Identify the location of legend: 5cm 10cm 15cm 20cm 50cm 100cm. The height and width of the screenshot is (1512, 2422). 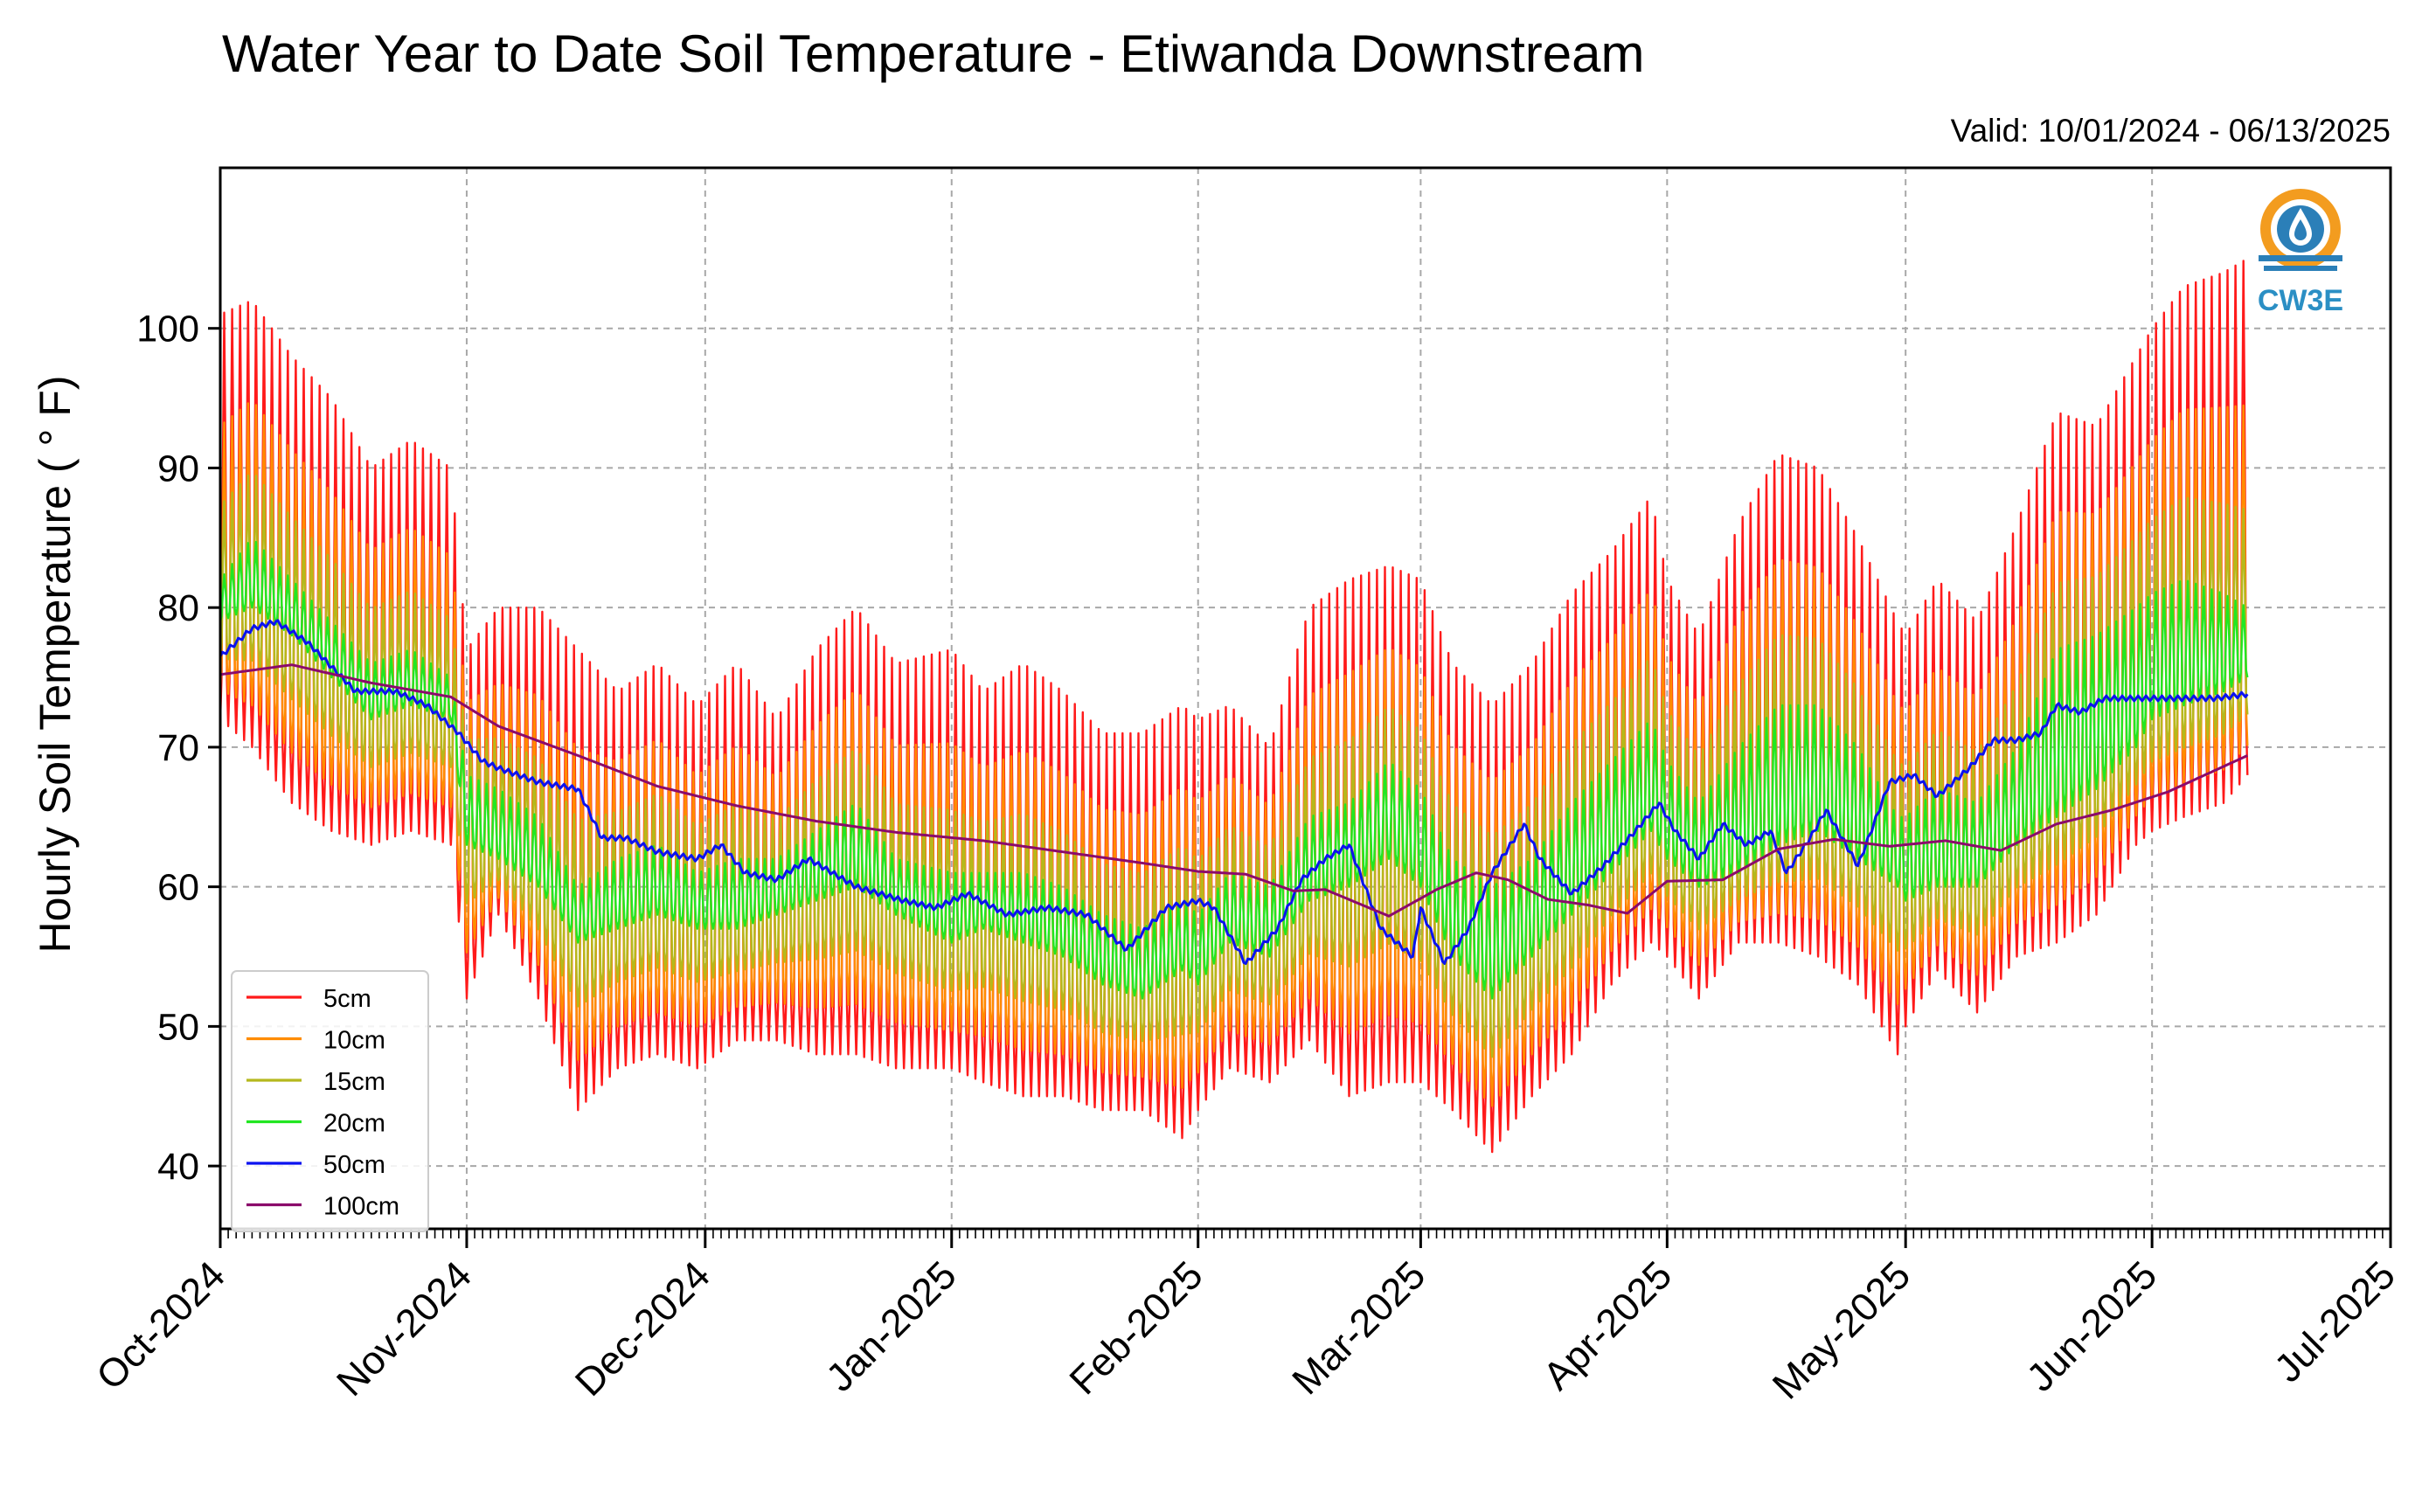
(330, 1101).